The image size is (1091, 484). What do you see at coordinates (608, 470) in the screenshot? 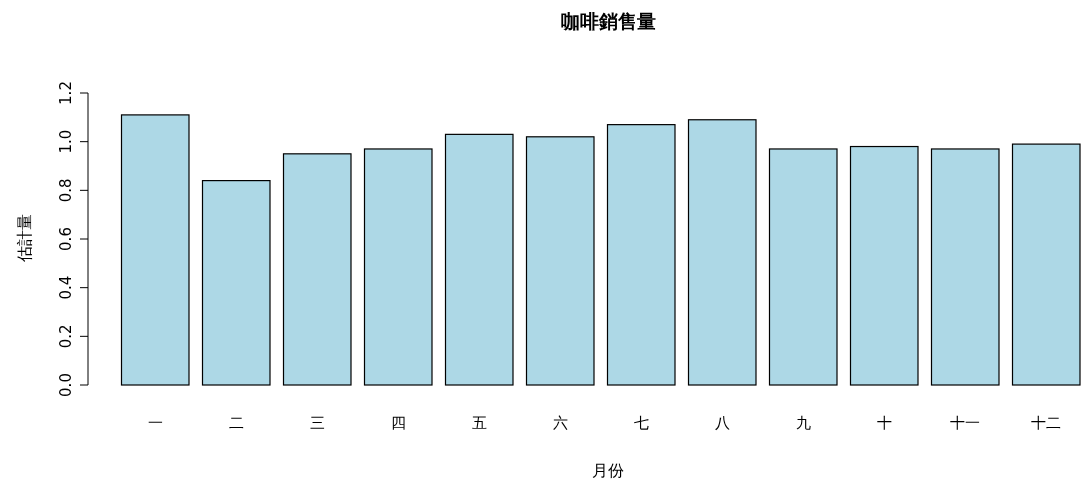
I see `x-axis-title: 月份` at bounding box center [608, 470].